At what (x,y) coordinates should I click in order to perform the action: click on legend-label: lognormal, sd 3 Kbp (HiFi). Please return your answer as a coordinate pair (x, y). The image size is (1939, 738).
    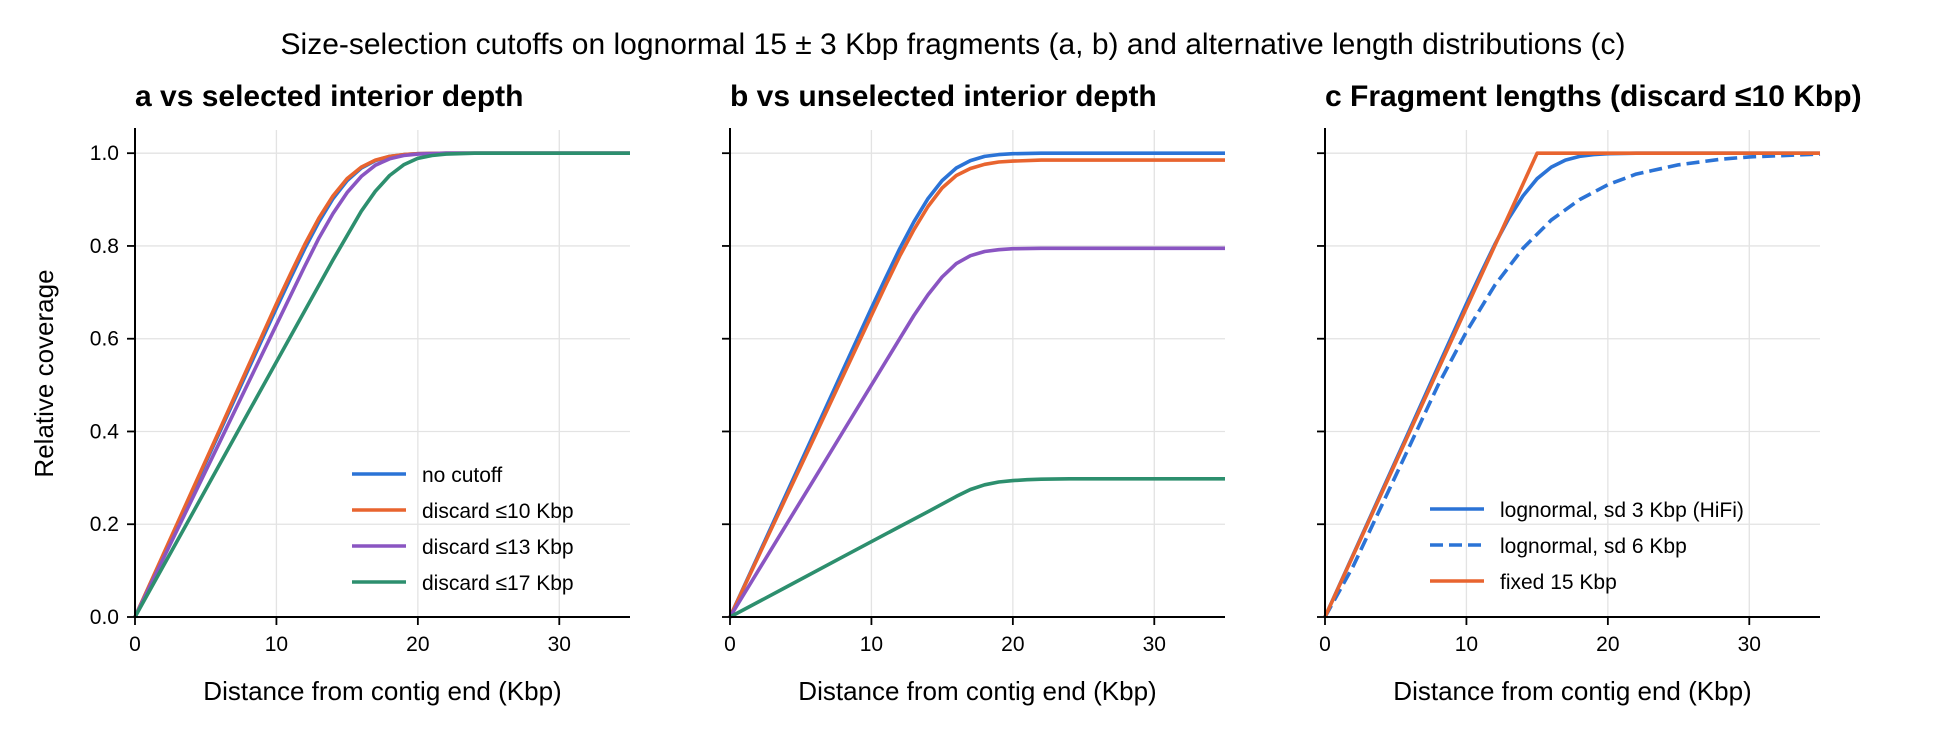
    Looking at the image, I should click on (1622, 510).